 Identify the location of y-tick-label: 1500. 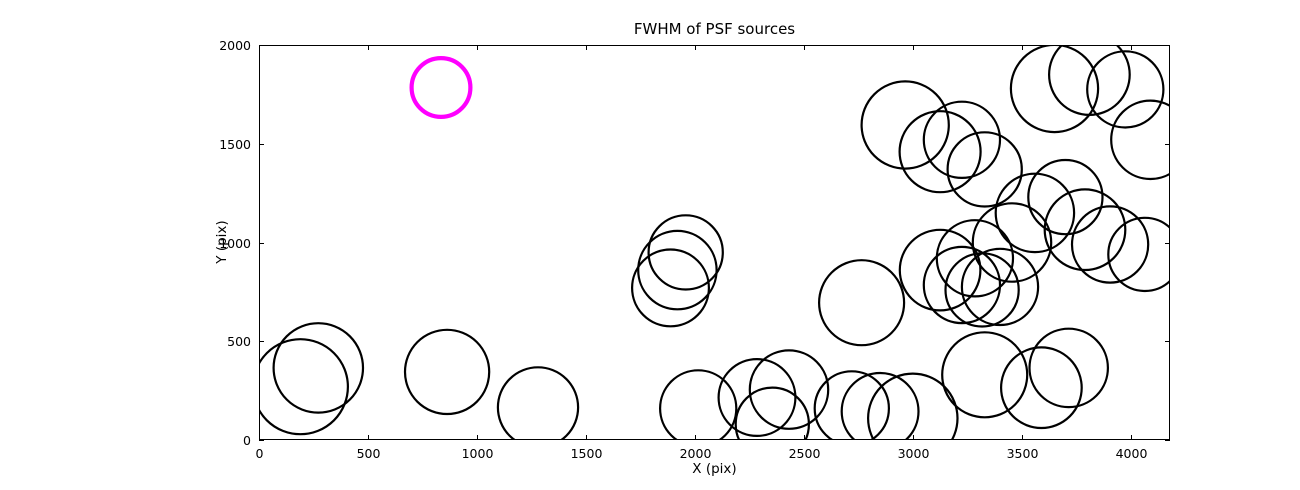
(235, 144).